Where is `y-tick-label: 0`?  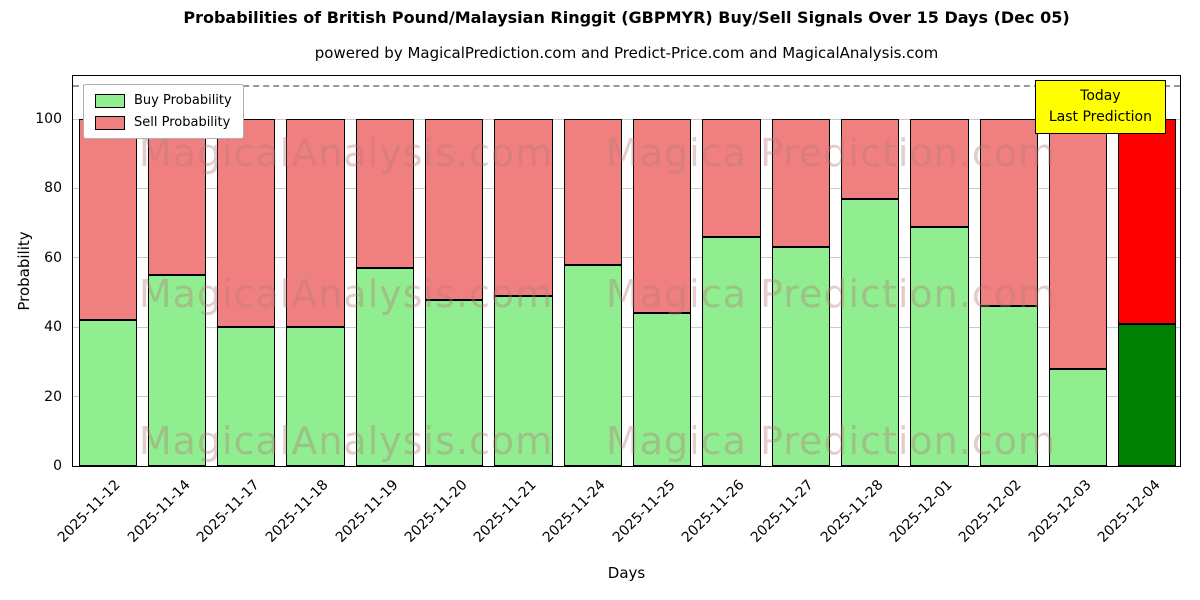
y-tick-label: 0 is located at coordinates (57, 466).